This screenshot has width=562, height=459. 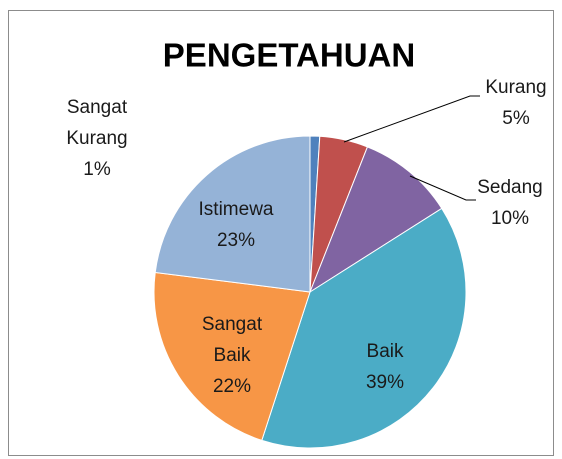 I want to click on slice-value-label: 10%, so click(x=510, y=218).